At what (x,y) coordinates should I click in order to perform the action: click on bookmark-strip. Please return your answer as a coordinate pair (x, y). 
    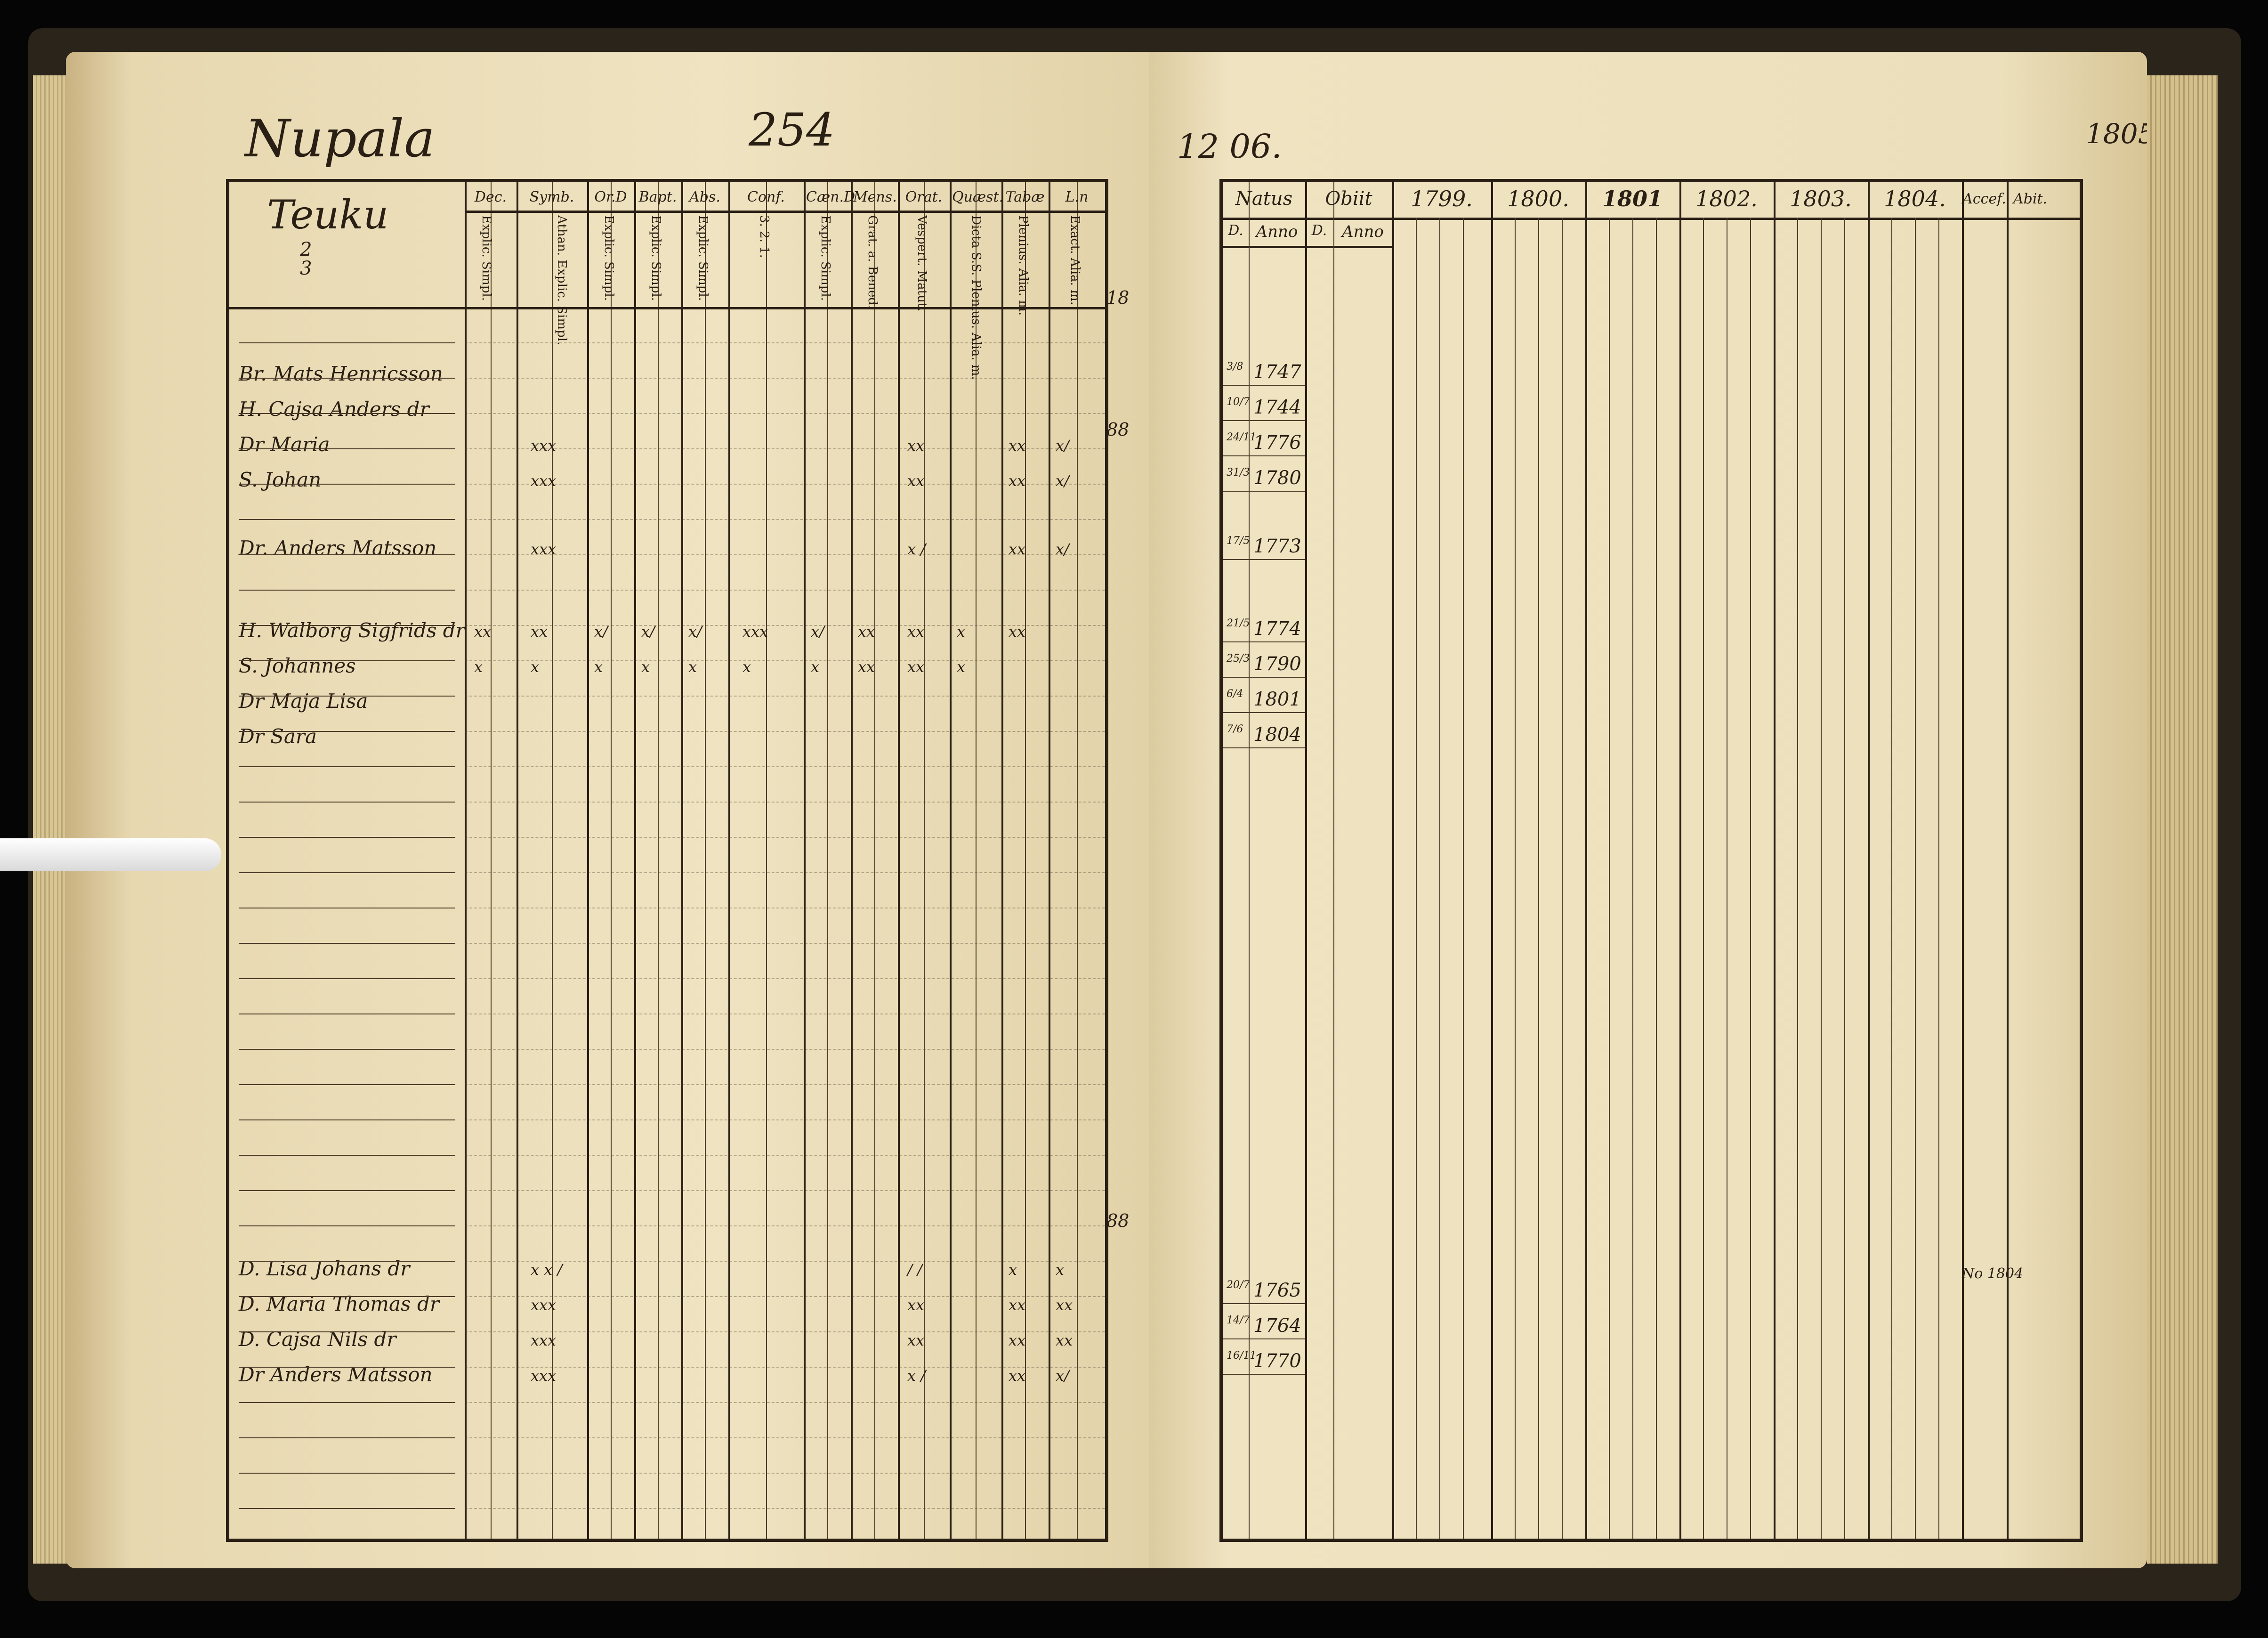
    Looking at the image, I should click on (111, 854).